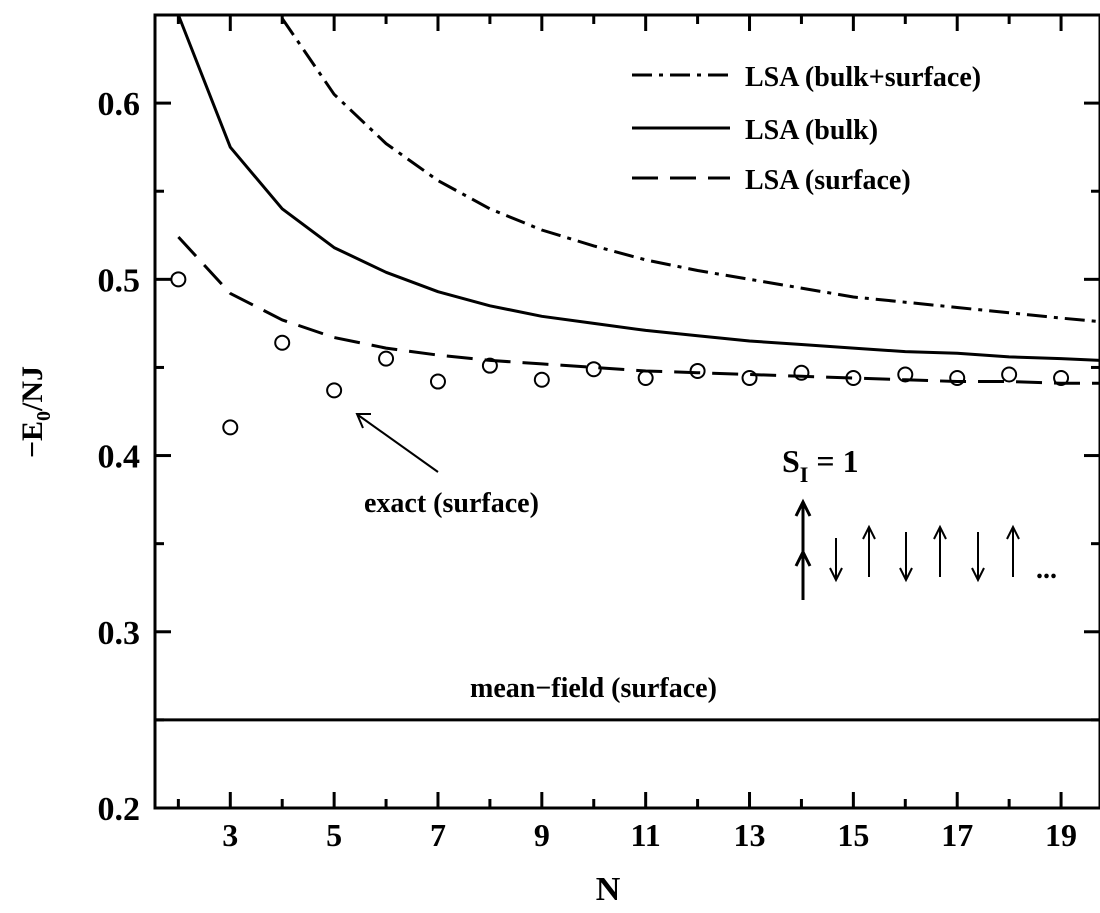  Describe the element at coordinates (1061, 835) in the screenshot. I see `x-tick-label: 19` at that location.